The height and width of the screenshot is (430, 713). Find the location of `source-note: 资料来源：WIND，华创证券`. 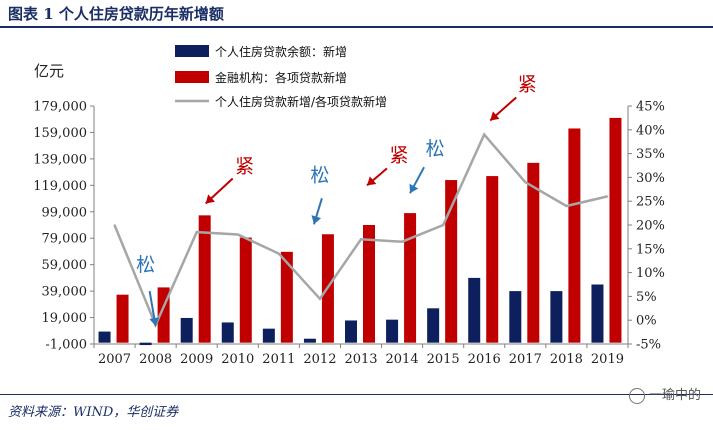

source-note: 资料来源：WIND，华创证券 is located at coordinates (93, 412).